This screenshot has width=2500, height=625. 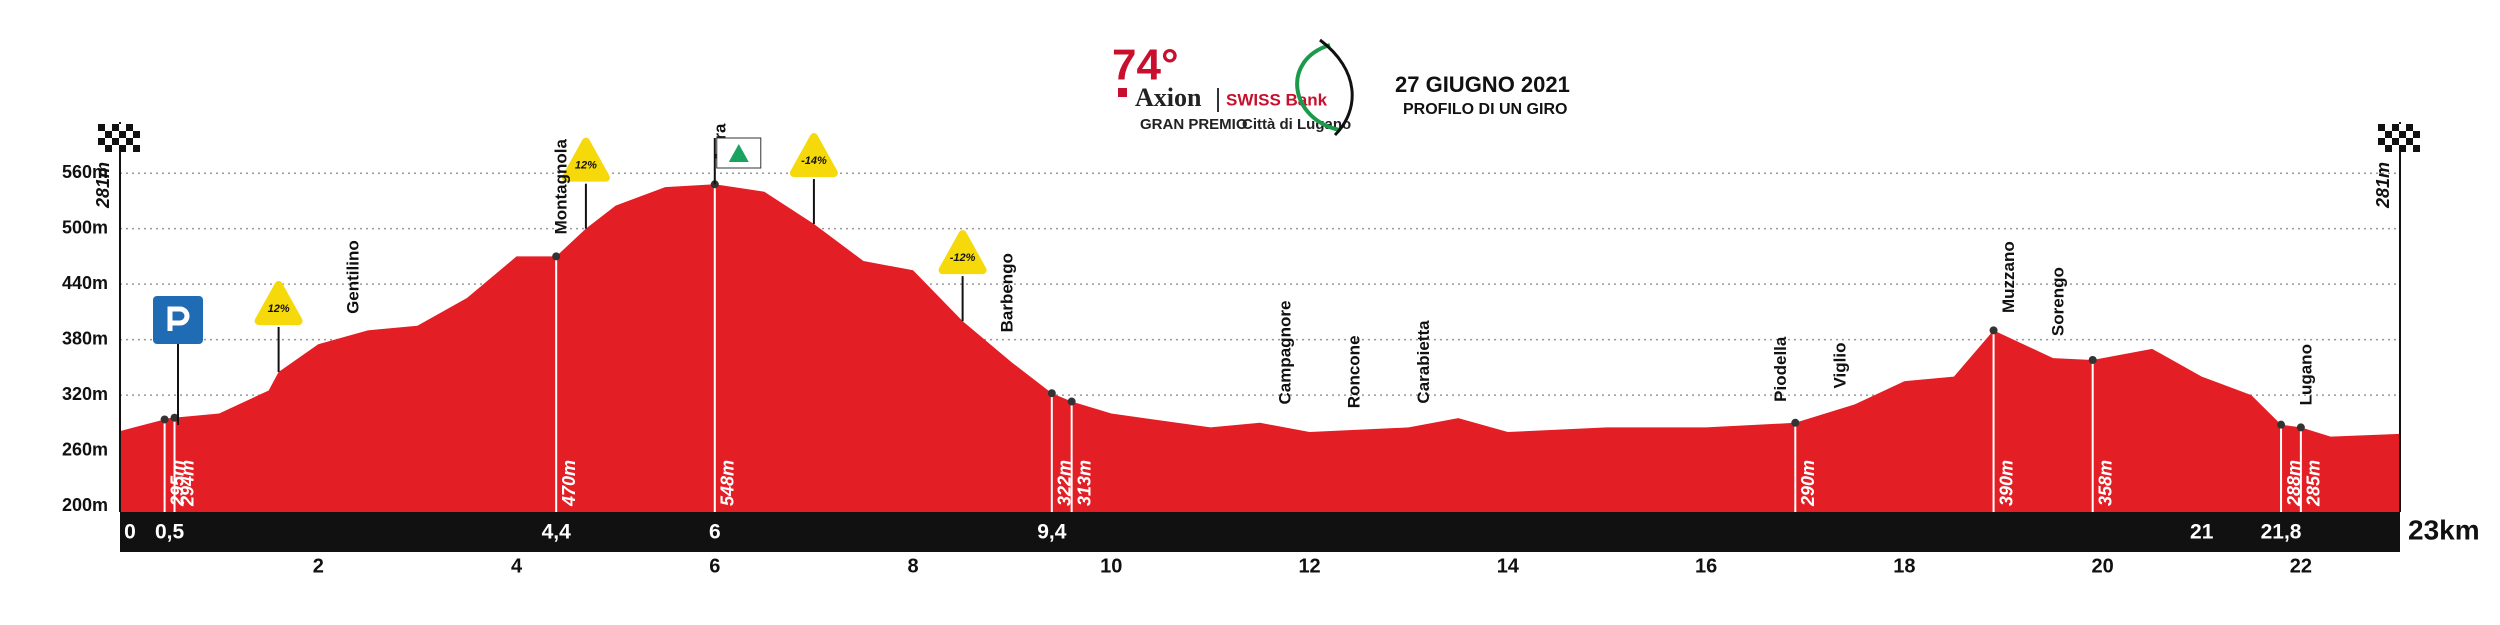 What do you see at coordinates (85, 449) in the screenshot?
I see `y-tick-label: 260m` at bounding box center [85, 449].